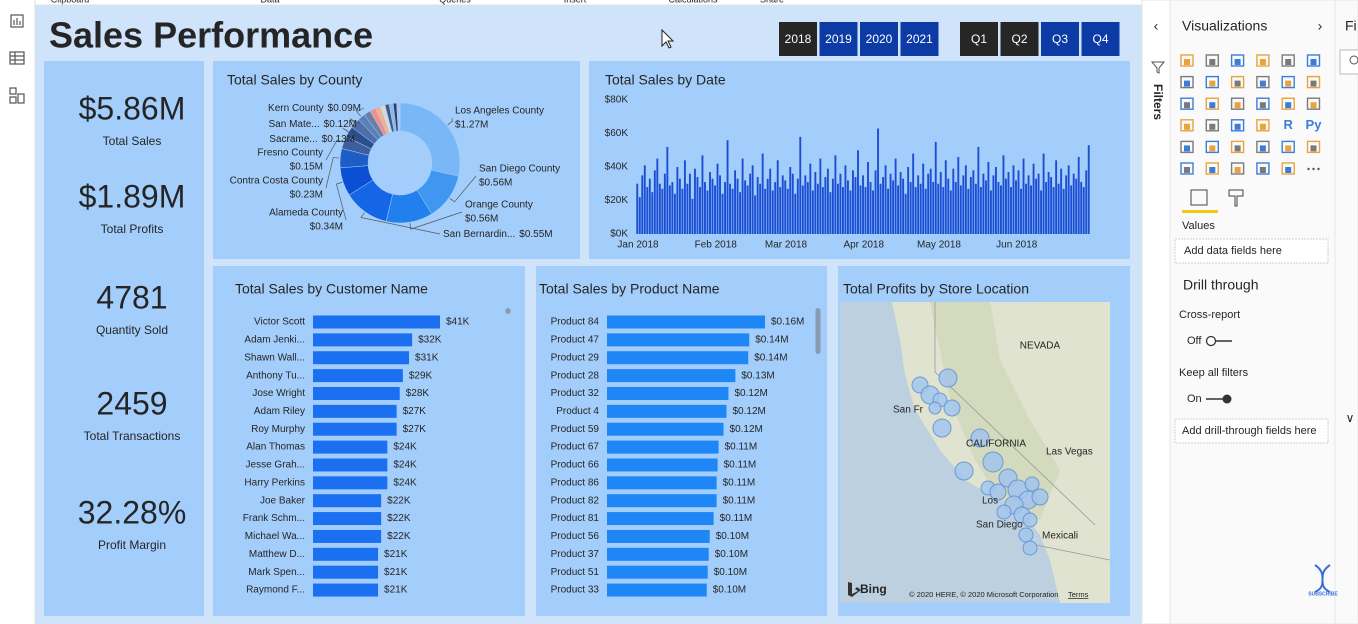 The width and height of the screenshot is (1358, 624). I want to click on expand-chevron: ›, so click(1320, 26).